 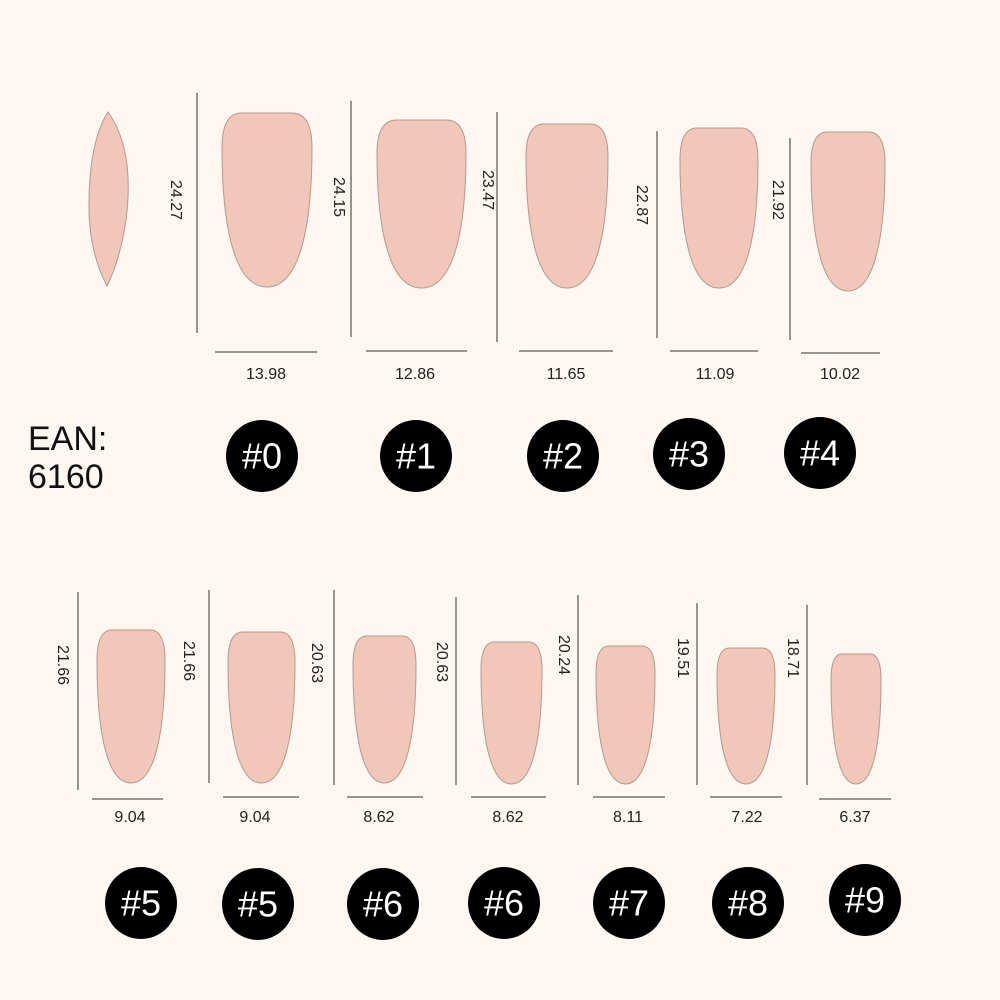 What do you see at coordinates (487, 190) in the screenshot?
I see `height-label: 23.47` at bounding box center [487, 190].